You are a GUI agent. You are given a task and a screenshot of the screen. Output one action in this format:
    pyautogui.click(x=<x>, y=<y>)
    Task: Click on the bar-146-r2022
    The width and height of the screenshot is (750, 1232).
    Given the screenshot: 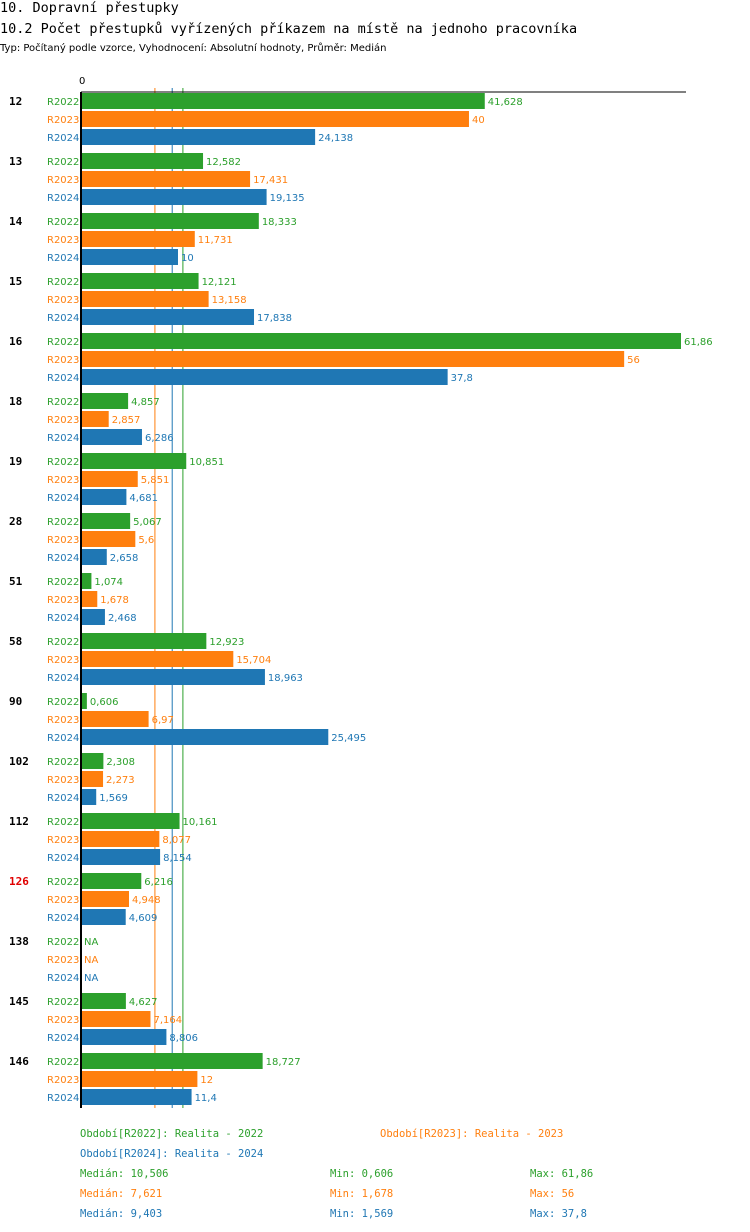 What is the action you would take?
    pyautogui.click(x=172, y=1061)
    